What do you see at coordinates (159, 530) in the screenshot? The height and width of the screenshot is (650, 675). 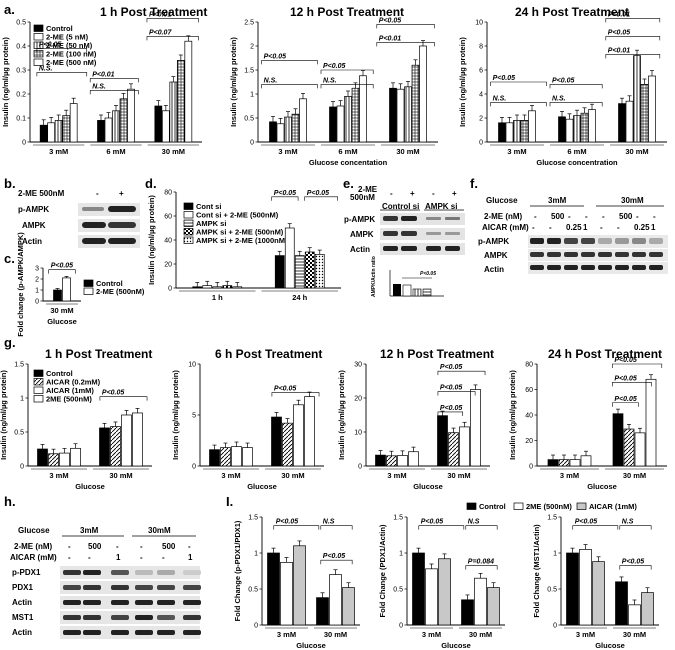 I see `blot-h-g30: 30mM` at bounding box center [159, 530].